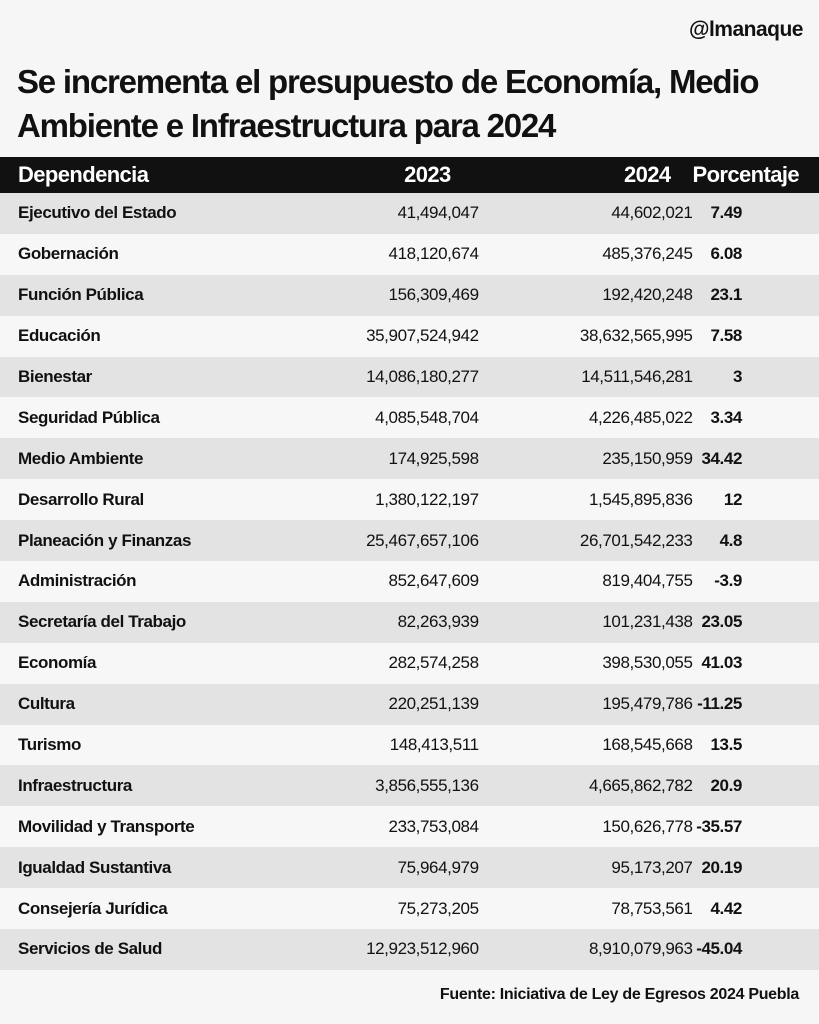 The height and width of the screenshot is (1024, 819). Describe the element at coordinates (94, 867) in the screenshot. I see `dependencia-cell: Igualdad Sustantiva` at that location.